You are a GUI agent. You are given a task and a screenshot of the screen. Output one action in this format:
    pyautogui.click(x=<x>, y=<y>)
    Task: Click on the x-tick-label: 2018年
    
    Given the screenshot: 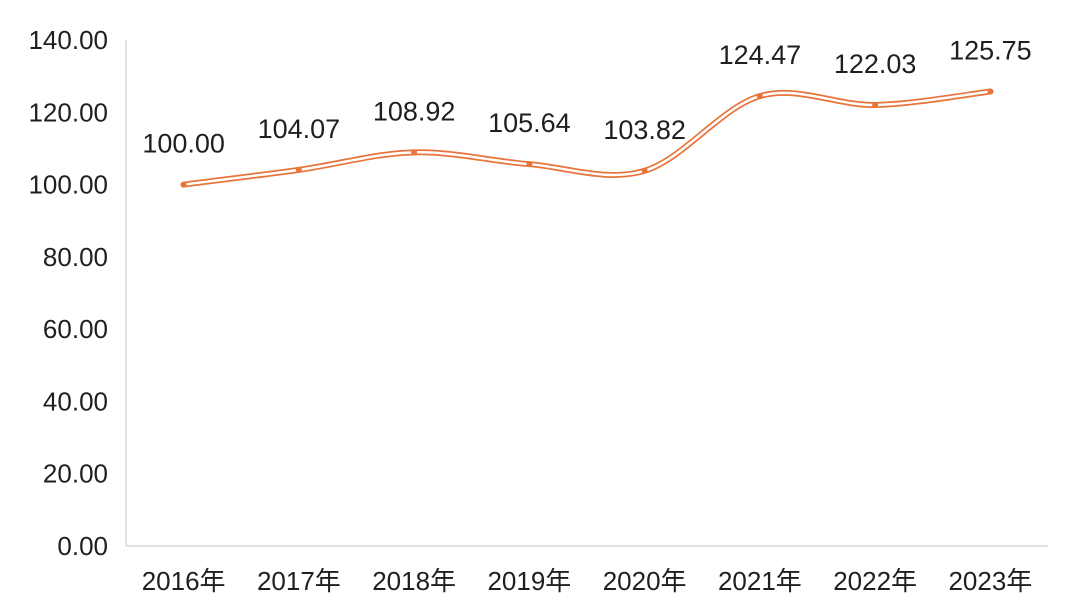 What is the action you would take?
    pyautogui.click(x=414, y=581)
    